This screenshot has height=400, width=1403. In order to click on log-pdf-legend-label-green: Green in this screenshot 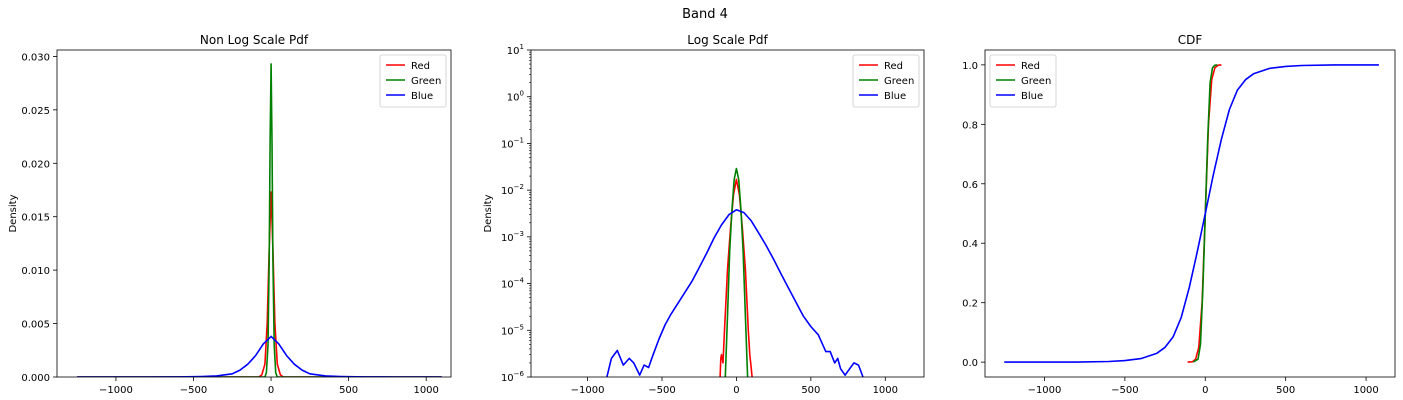, I will do `click(899, 81)`.